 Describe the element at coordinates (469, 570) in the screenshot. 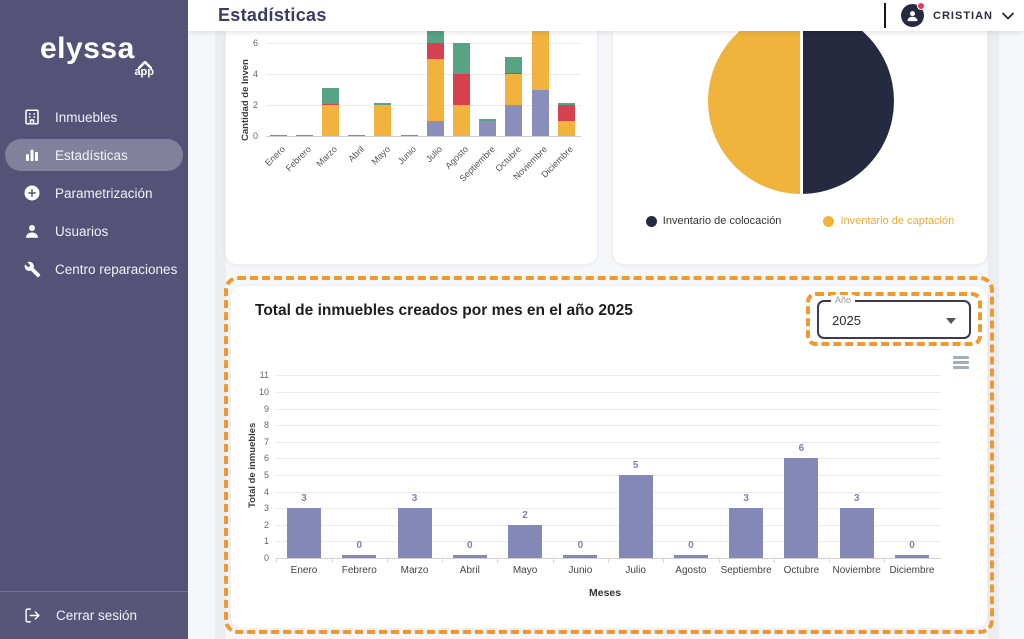

I see `x-label-abril: Abril` at that location.